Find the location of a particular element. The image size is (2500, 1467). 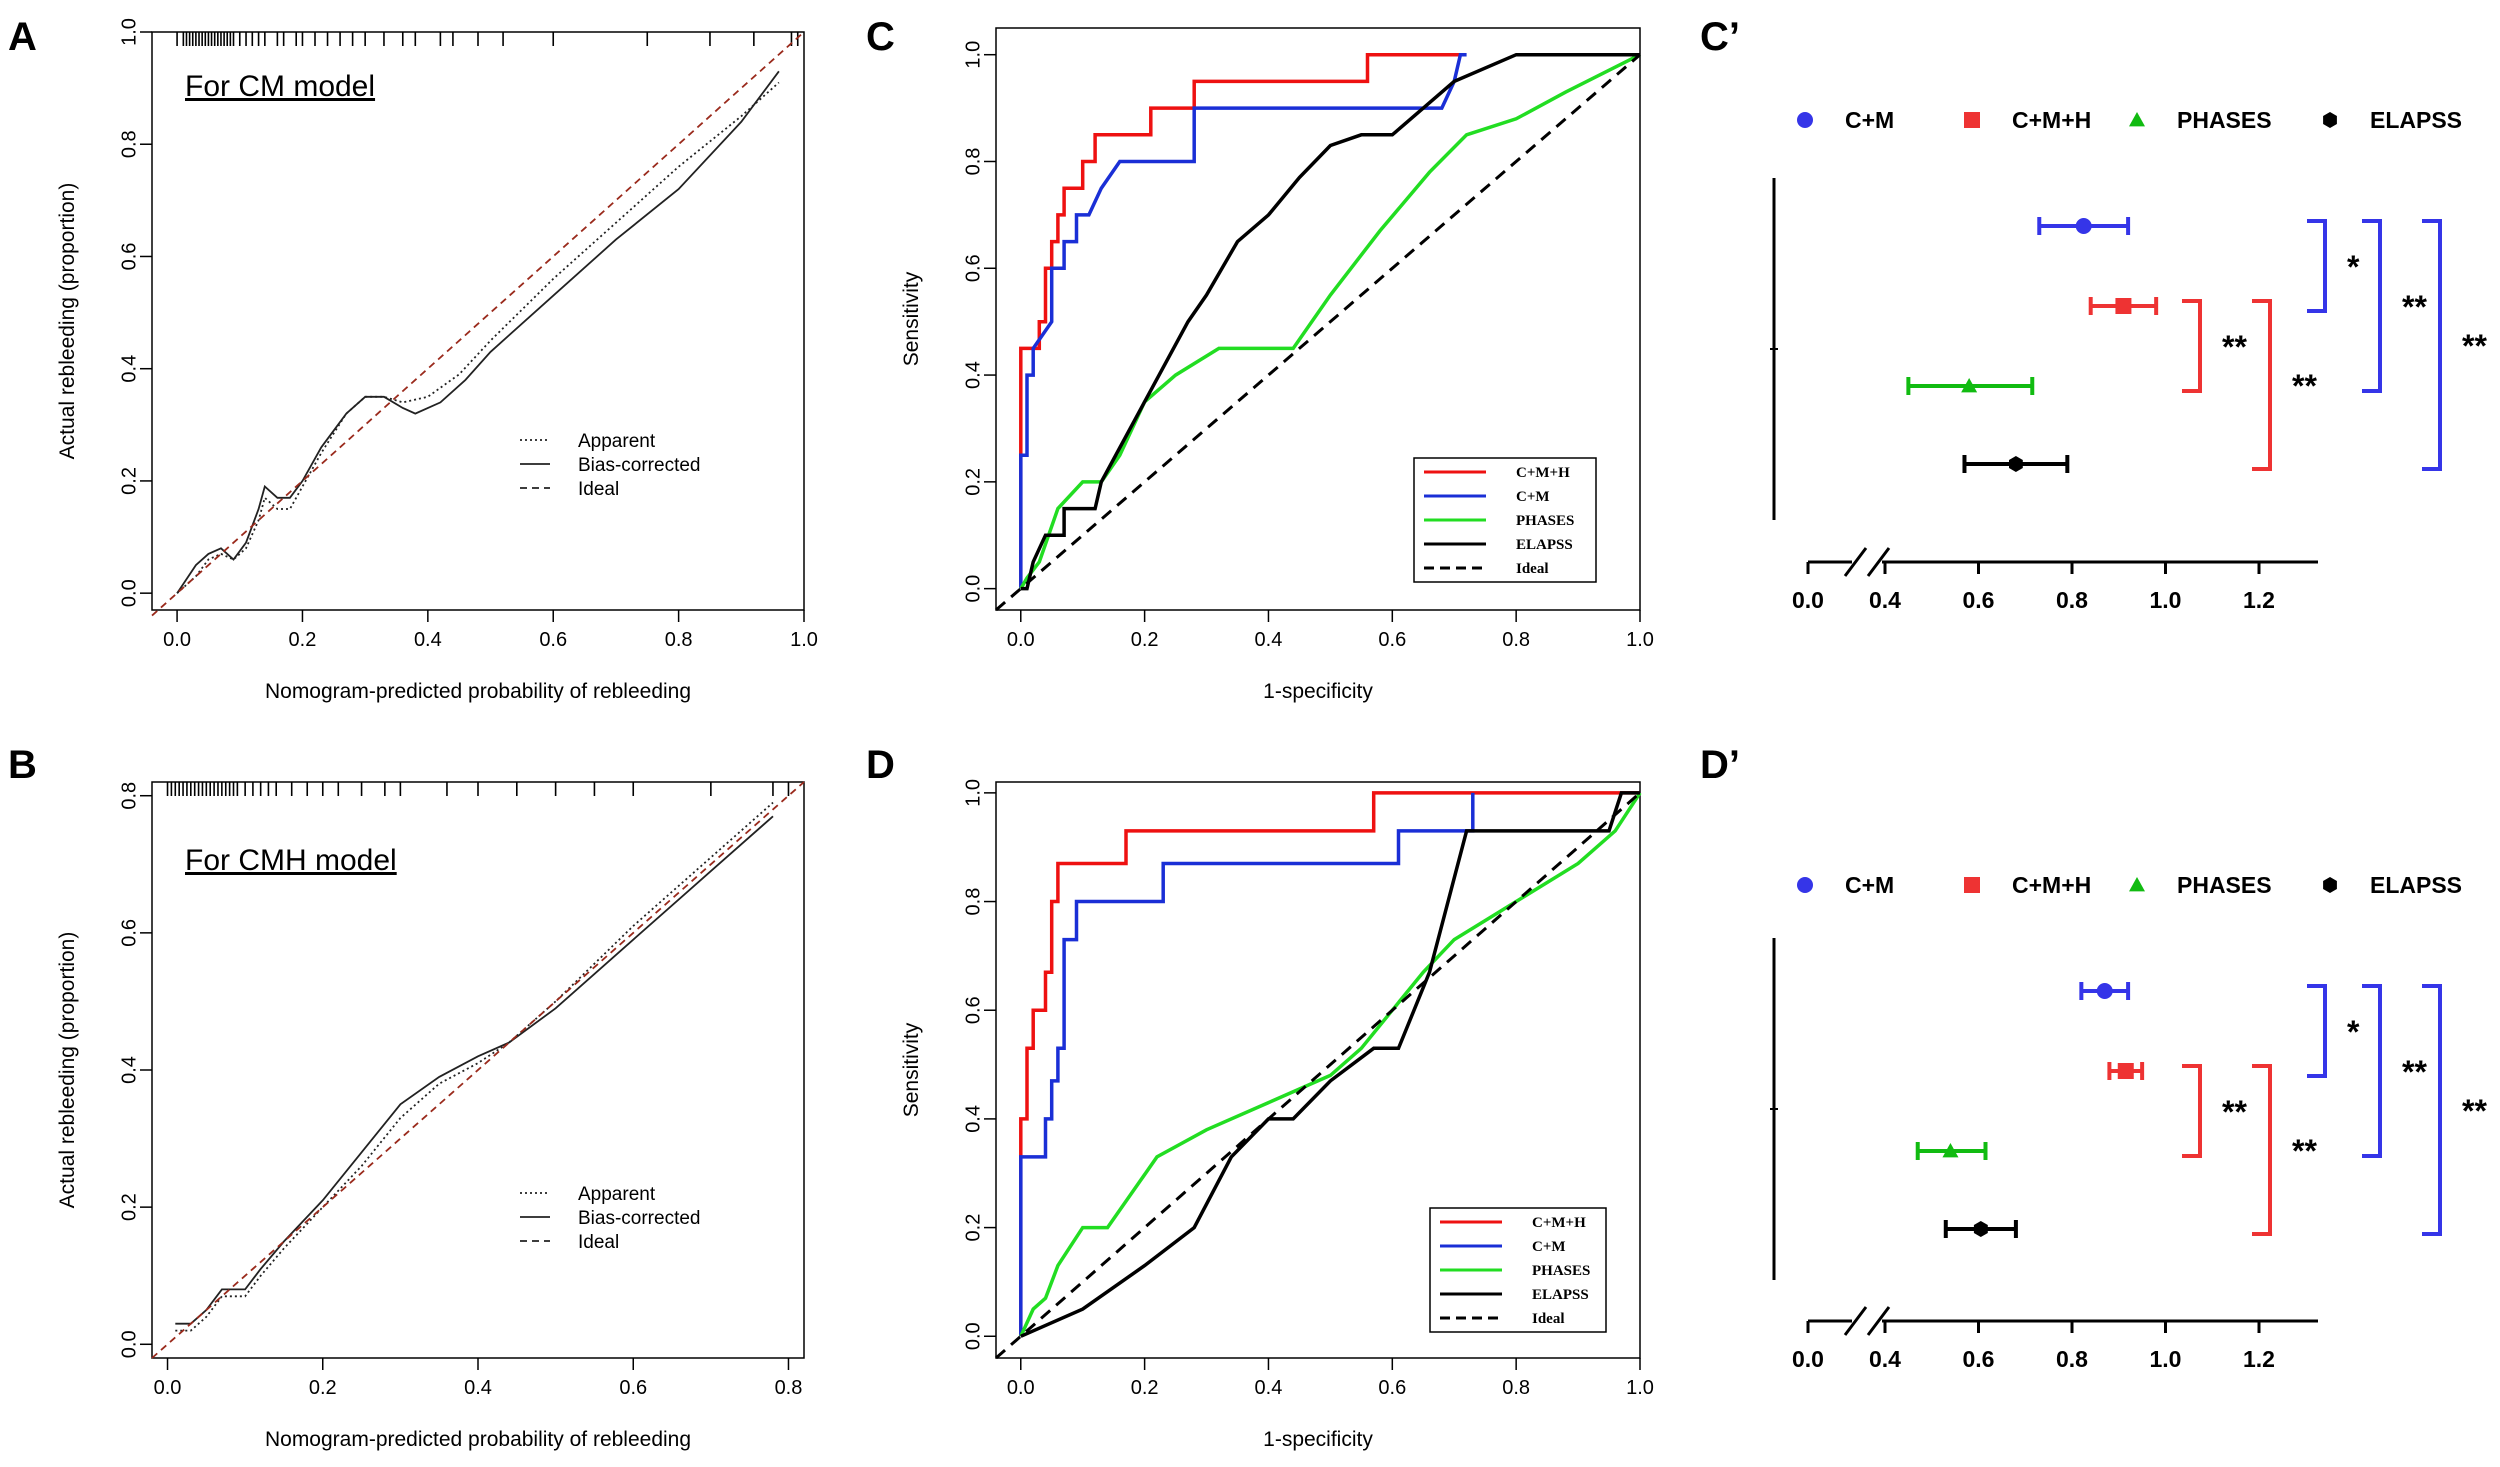

d-x-tick-label: 0.2 is located at coordinates (1145, 1388).